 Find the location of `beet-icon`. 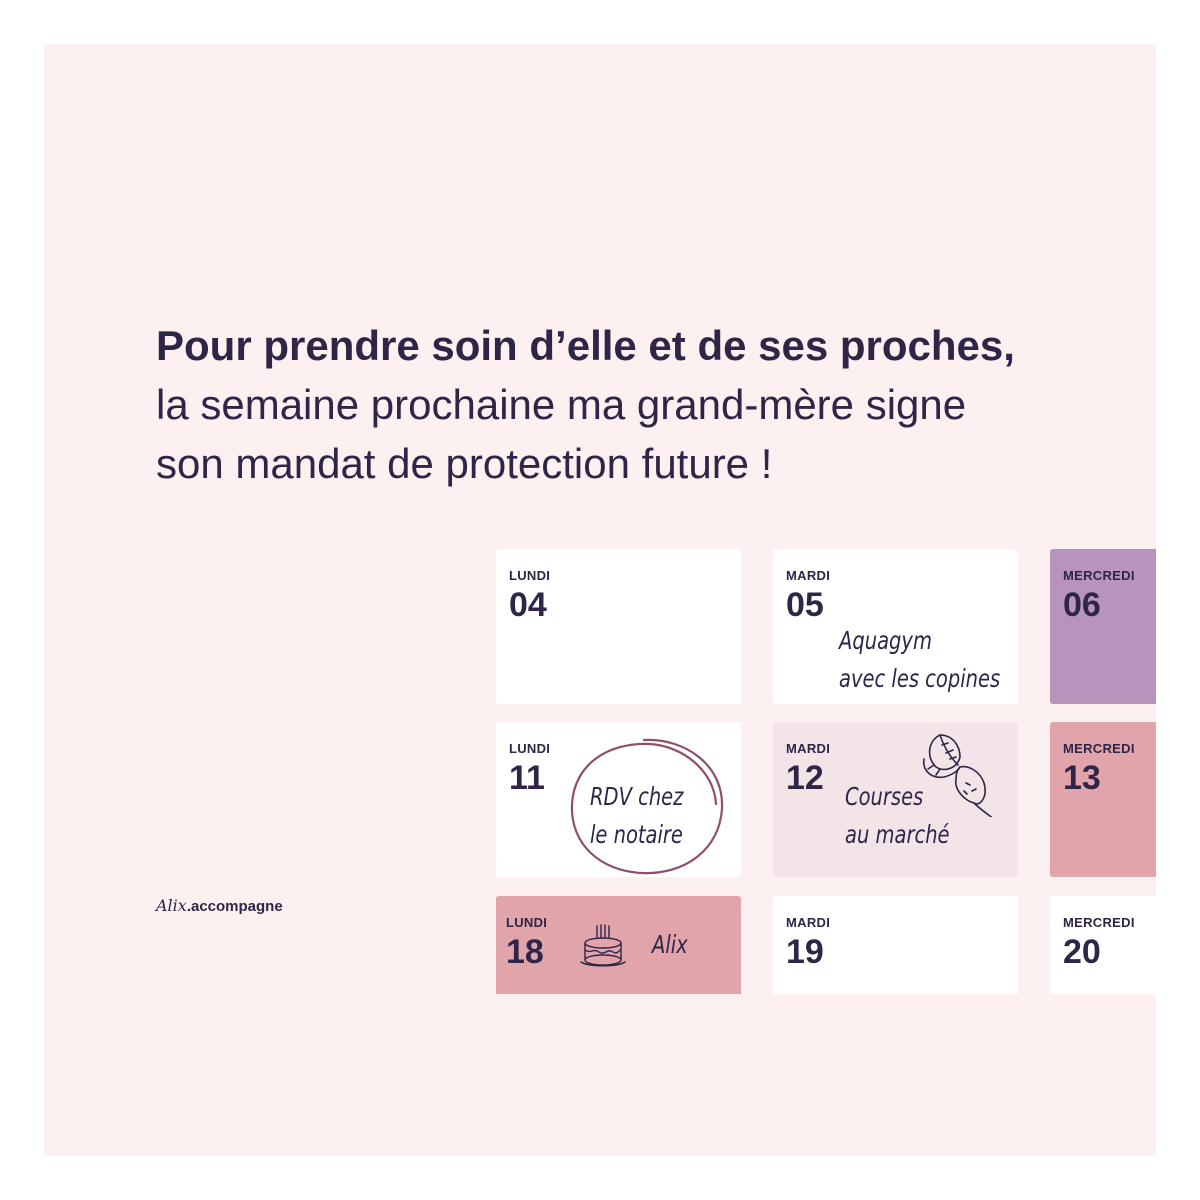

beet-icon is located at coordinates (957, 775).